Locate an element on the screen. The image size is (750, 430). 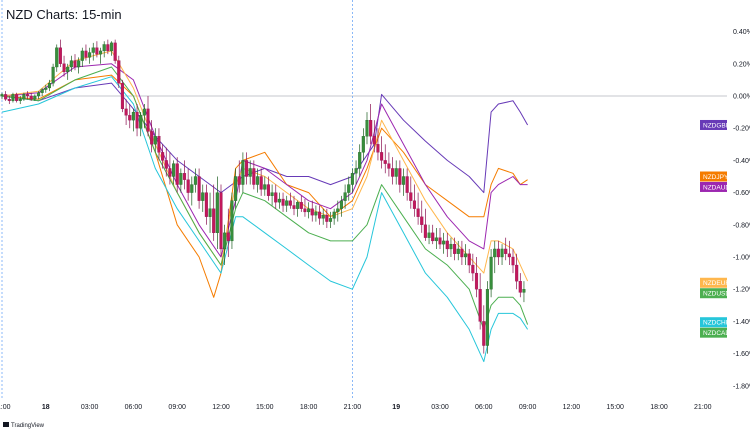
tag-label: NZDEUR is located at coordinates (716, 283).